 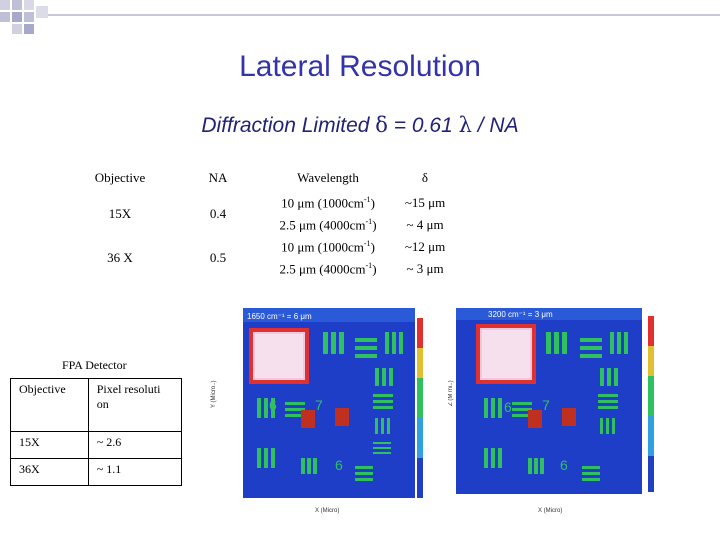 I want to click on objective-cell: 15X, so click(x=120, y=213).